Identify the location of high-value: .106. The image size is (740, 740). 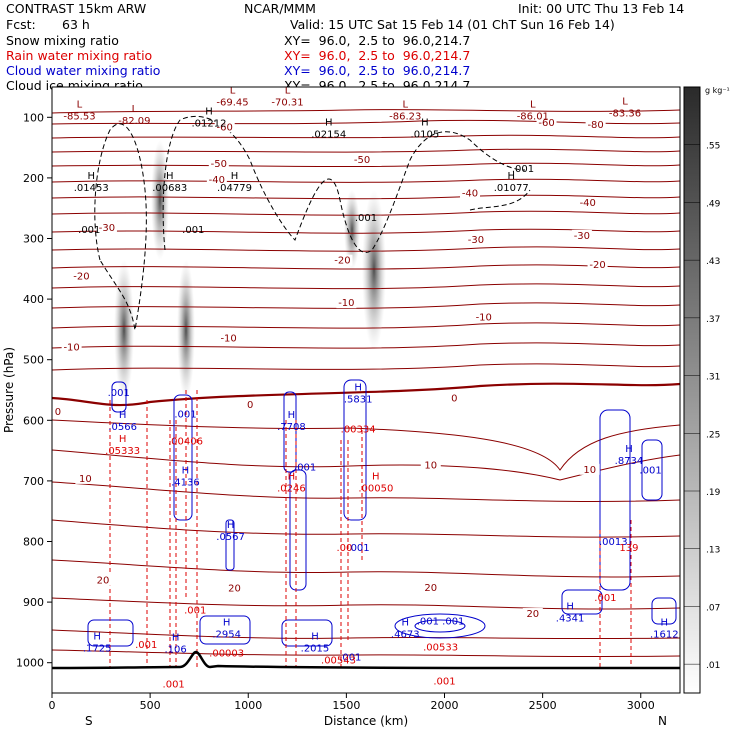
(176, 650).